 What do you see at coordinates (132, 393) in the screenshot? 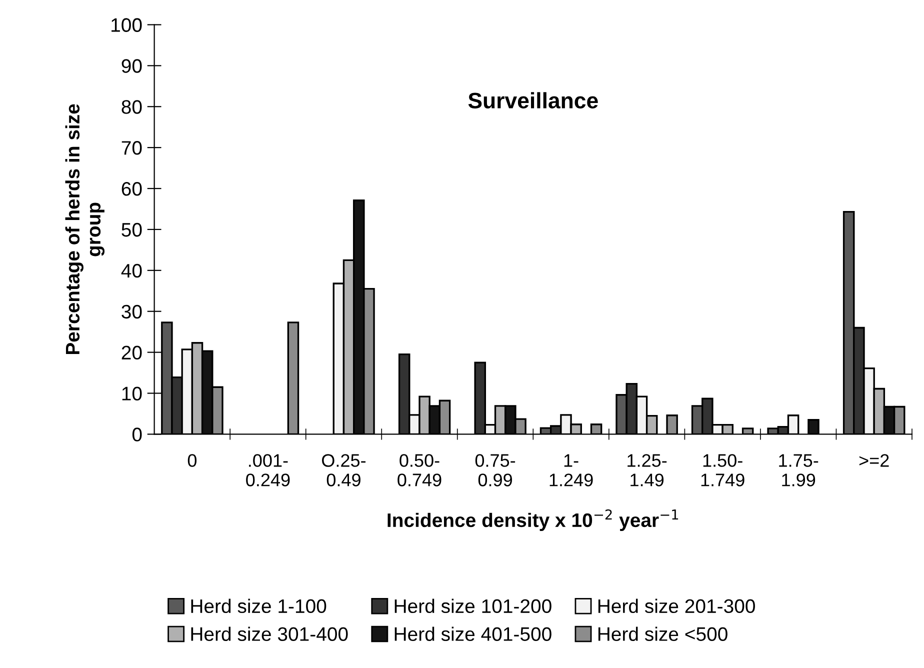
I see `y-tick-label: 10` at bounding box center [132, 393].